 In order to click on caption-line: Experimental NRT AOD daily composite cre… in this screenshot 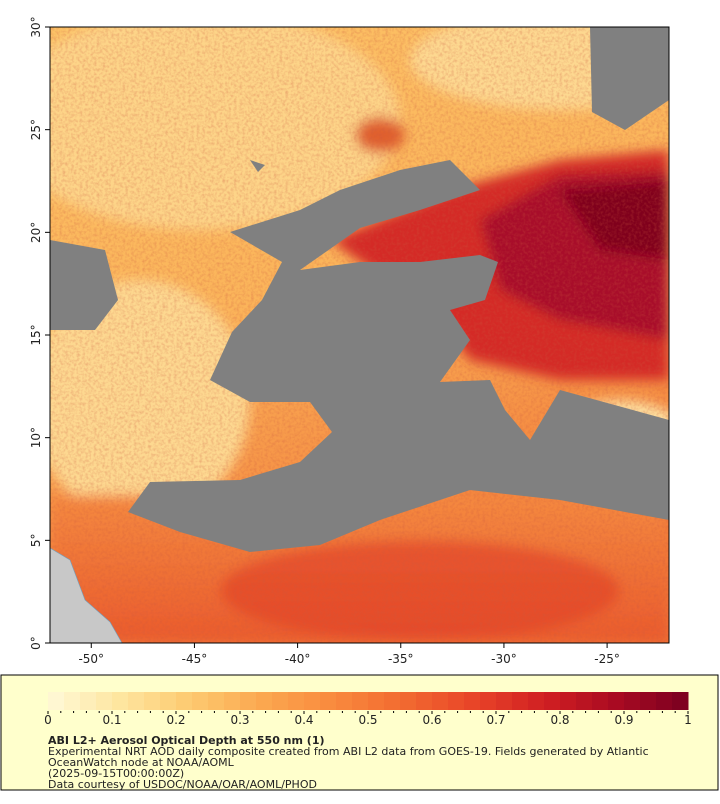, I will do `click(348, 751)`.